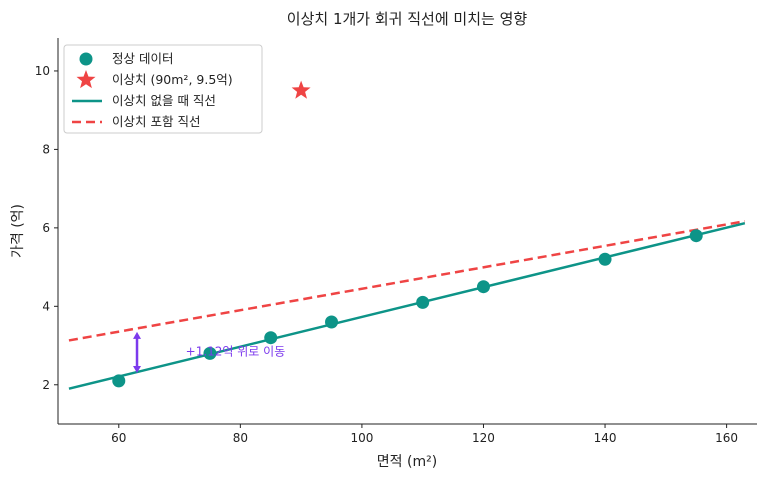 This screenshot has width=768, height=481. Describe the element at coordinates (163, 89) in the screenshot. I see `legend-box` at that location.